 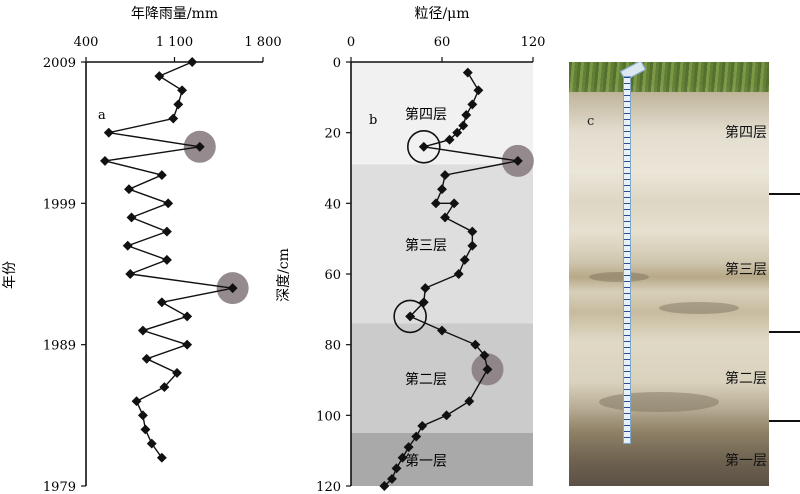 I want to click on chart-b-layer-label: 第四层, so click(x=426, y=114).